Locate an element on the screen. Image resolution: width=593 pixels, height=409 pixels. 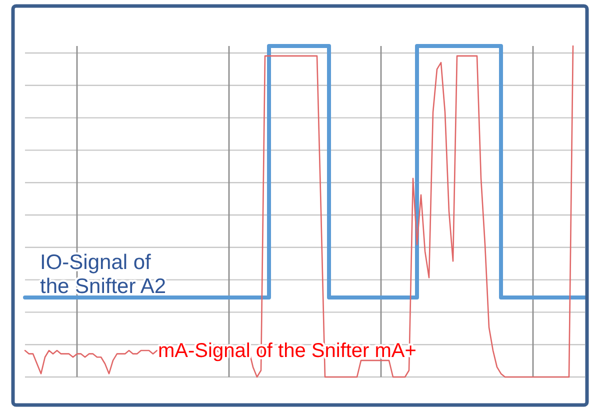
series-label: IO-Signal of the Snifter A2 is located at coordinates (103, 274).